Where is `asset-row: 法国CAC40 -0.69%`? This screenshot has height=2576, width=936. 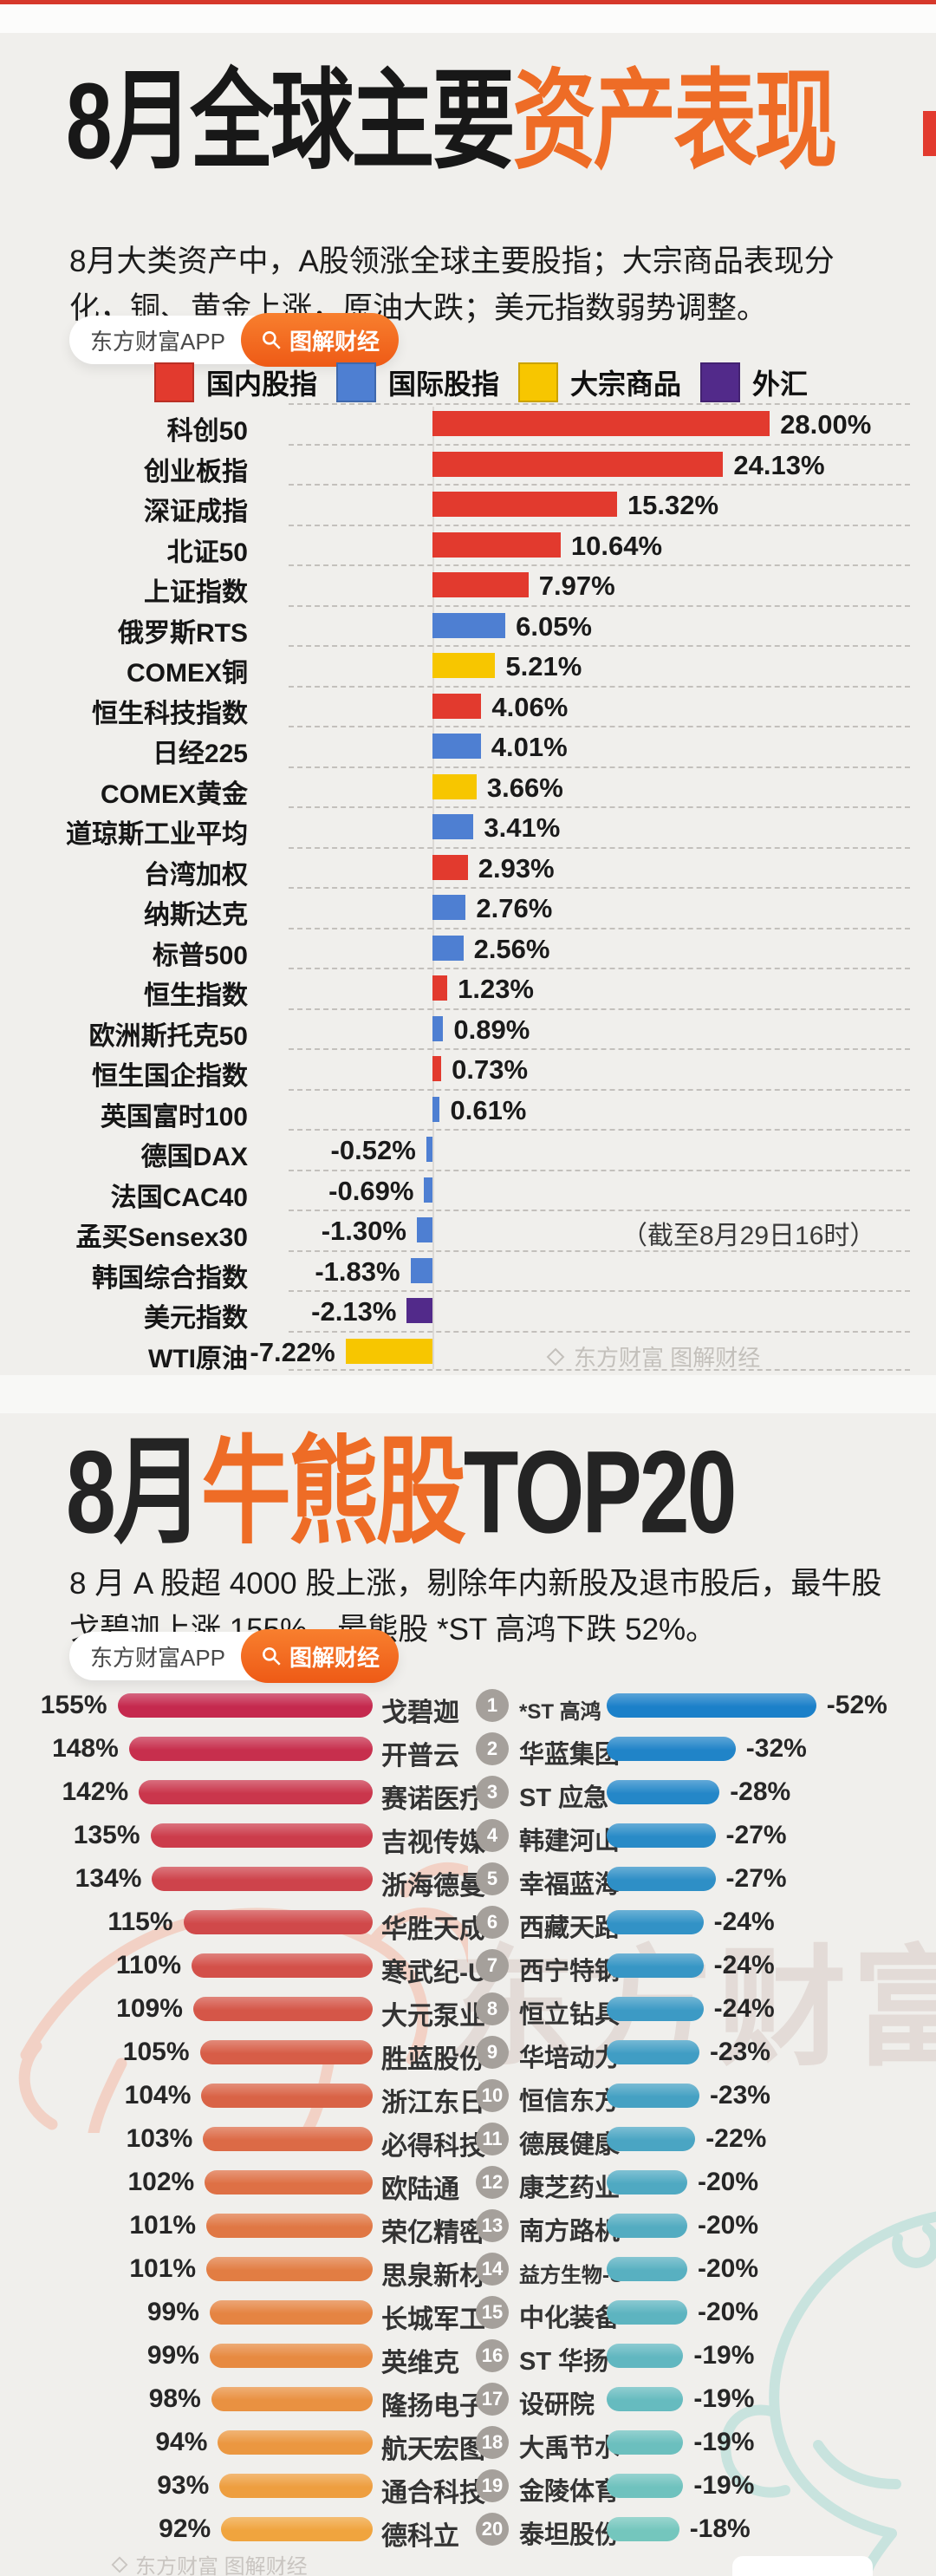 asset-row: 法国CAC40 -0.69% is located at coordinates (468, 1191).